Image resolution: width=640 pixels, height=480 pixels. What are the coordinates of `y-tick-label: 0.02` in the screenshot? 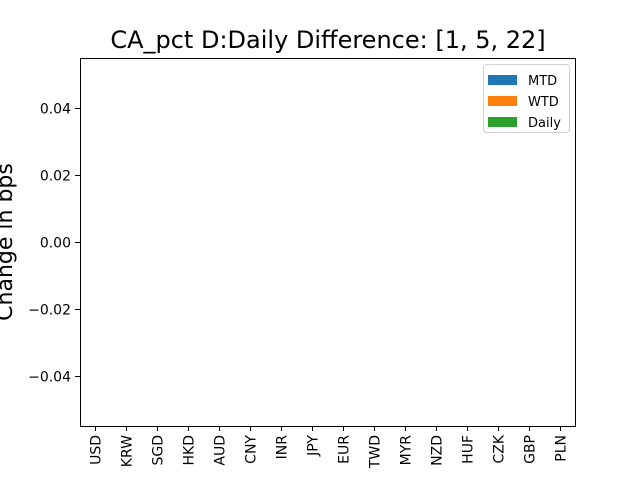 It's located at (55, 177).